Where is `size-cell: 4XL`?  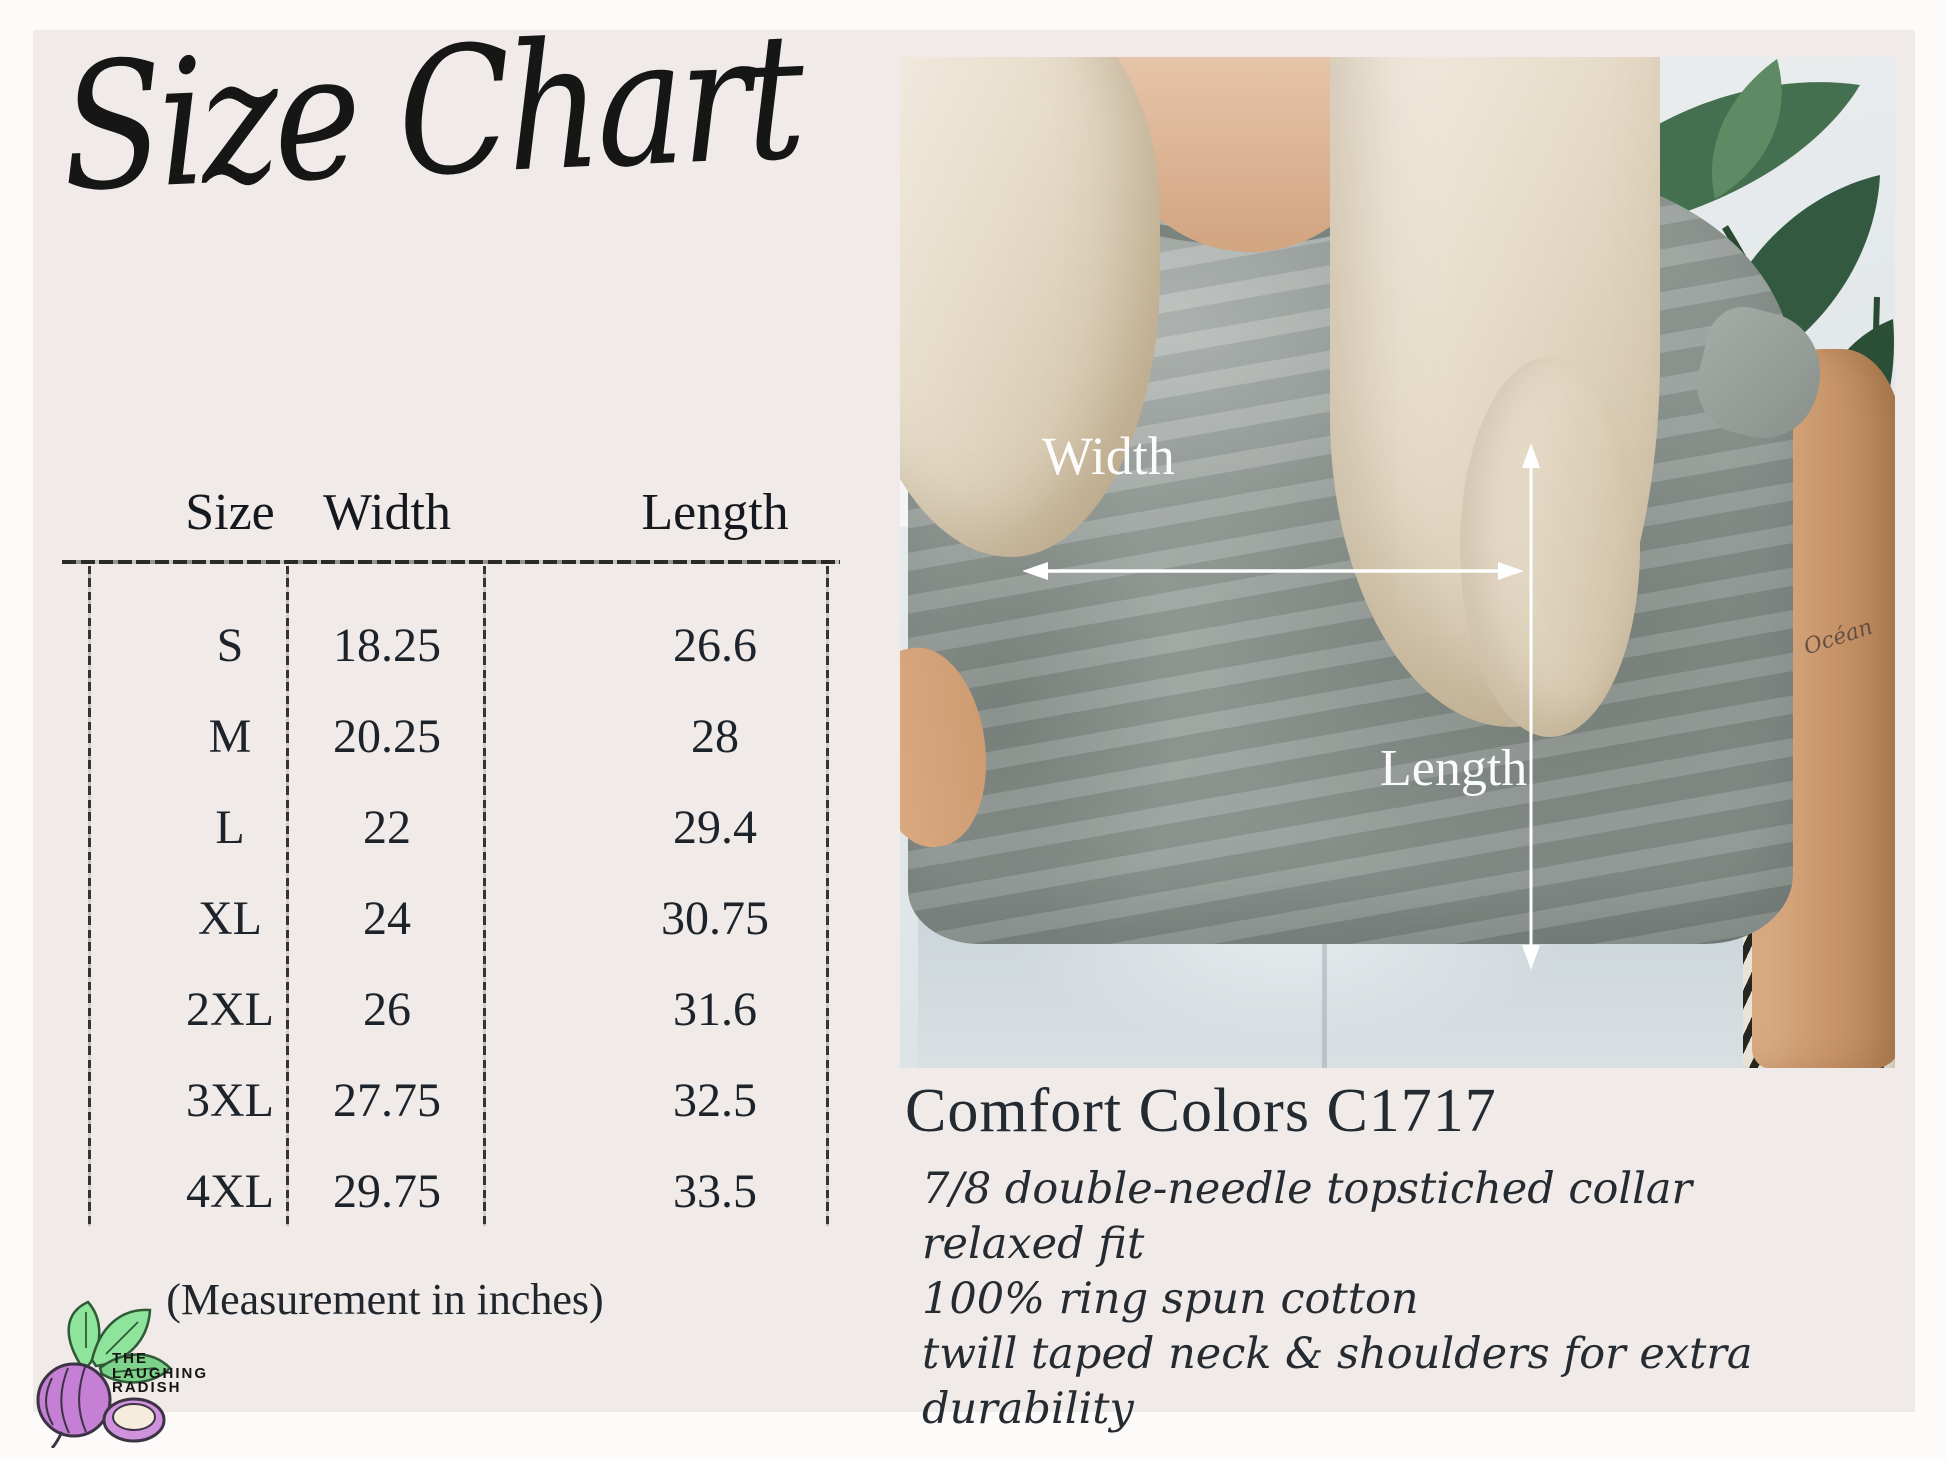
size-cell: 4XL is located at coordinates (230, 1191).